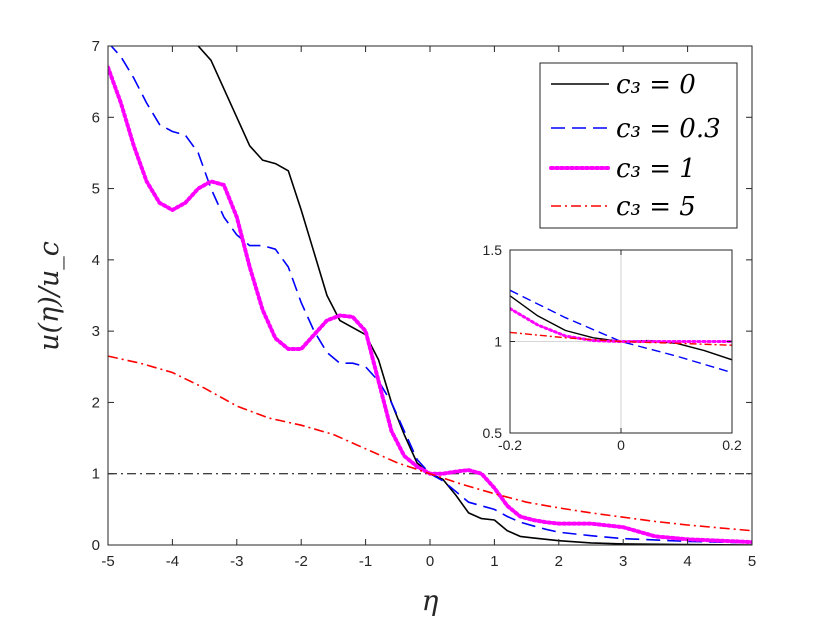  Describe the element at coordinates (656, 169) in the screenshot. I see `legend-label-2: c₃ = 1` at that location.